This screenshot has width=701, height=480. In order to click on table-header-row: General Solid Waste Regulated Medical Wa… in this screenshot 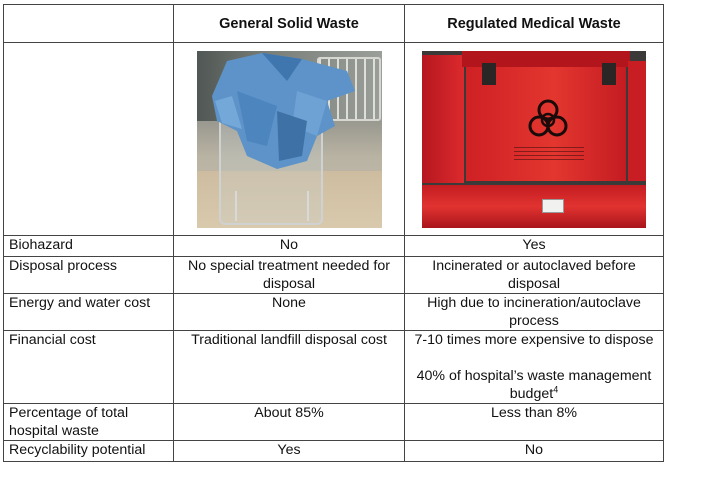, I will do `click(333, 23)`.